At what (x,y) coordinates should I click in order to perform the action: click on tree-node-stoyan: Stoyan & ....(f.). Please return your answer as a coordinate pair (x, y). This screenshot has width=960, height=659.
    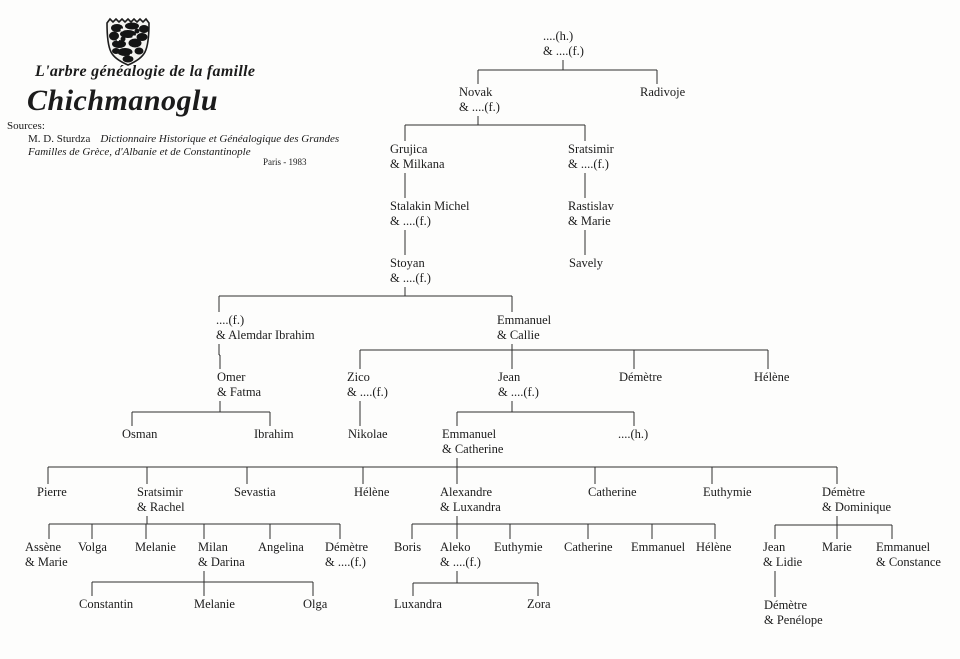
    Looking at the image, I should click on (410, 271).